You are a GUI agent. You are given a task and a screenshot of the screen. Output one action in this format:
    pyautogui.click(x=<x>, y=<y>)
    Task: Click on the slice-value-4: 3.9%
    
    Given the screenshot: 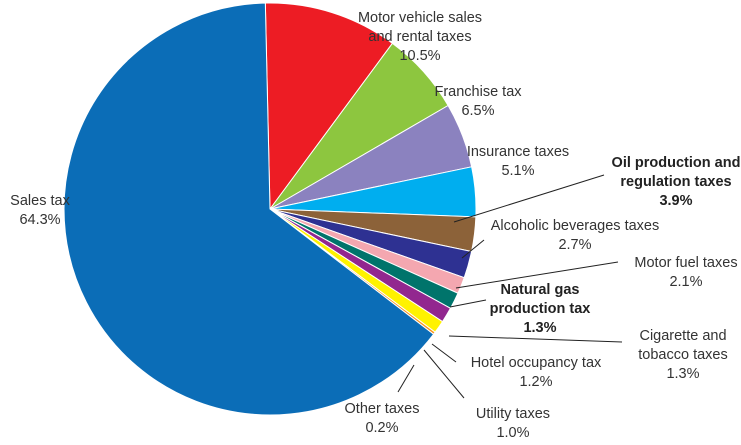 What is the action you would take?
    pyautogui.click(x=675, y=201)
    